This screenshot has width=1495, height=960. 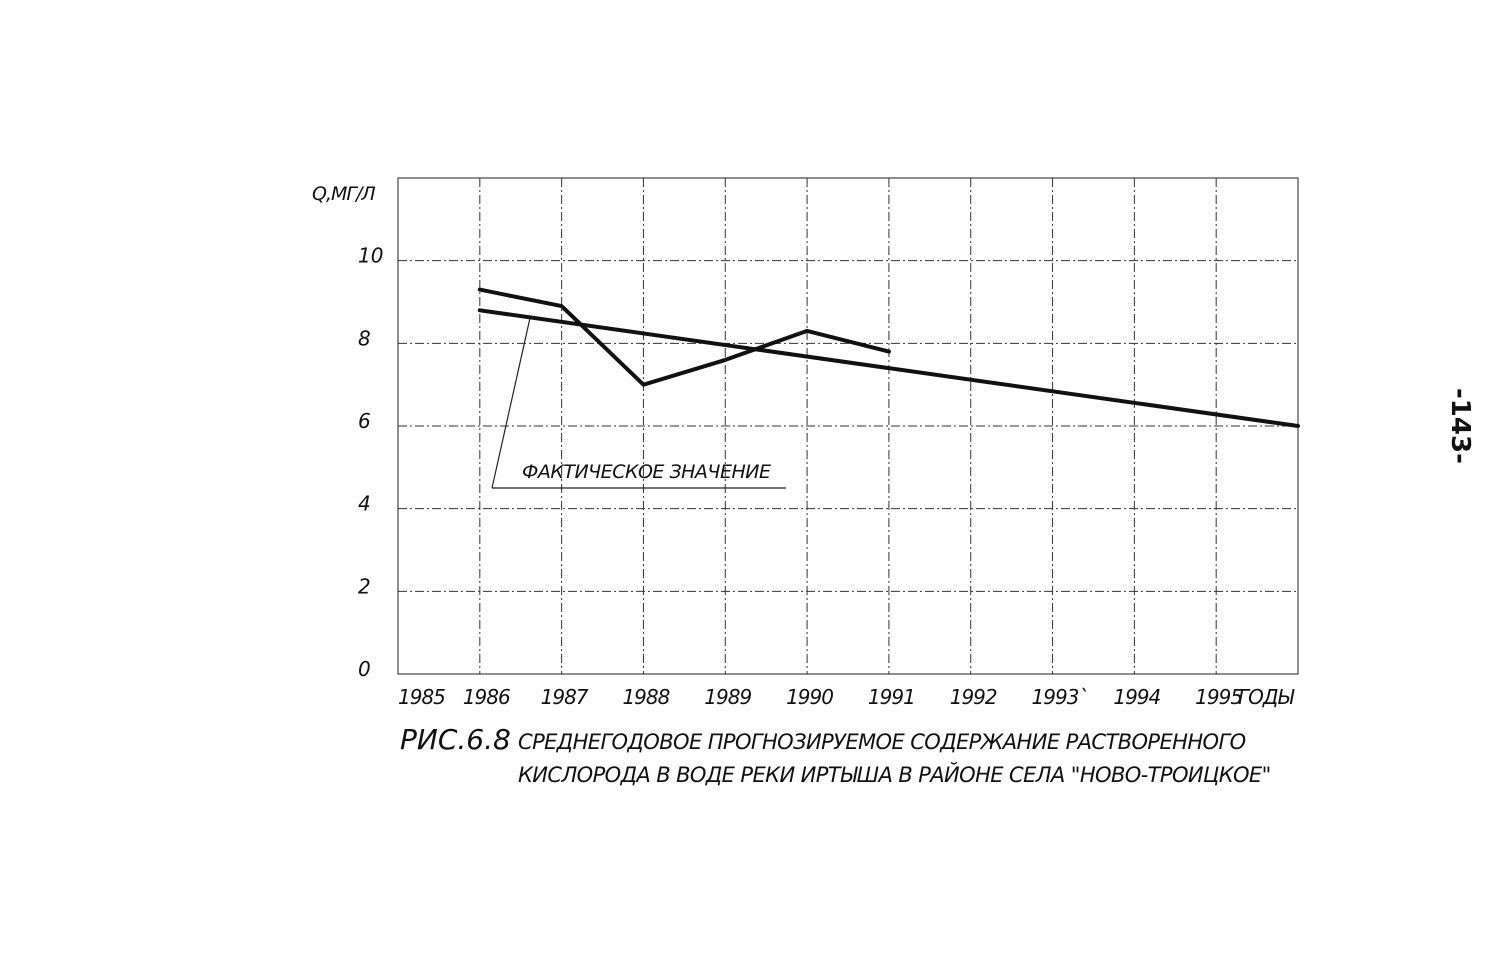 I want to click on x-tick-label: 1995, so click(x=1218, y=697).